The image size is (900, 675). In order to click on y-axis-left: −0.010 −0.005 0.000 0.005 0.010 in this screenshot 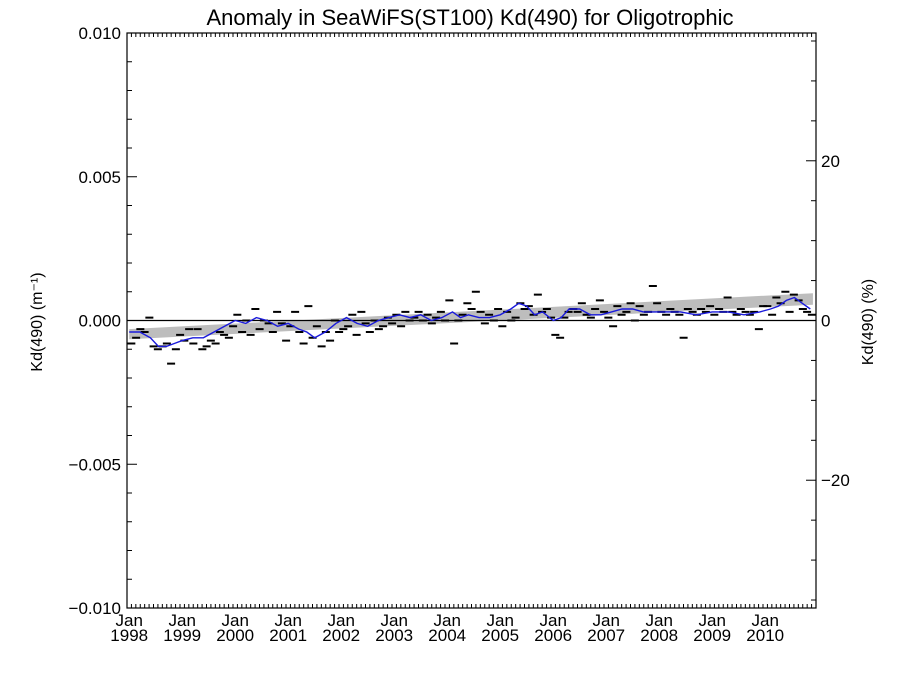, I will do `click(103, 321)`.